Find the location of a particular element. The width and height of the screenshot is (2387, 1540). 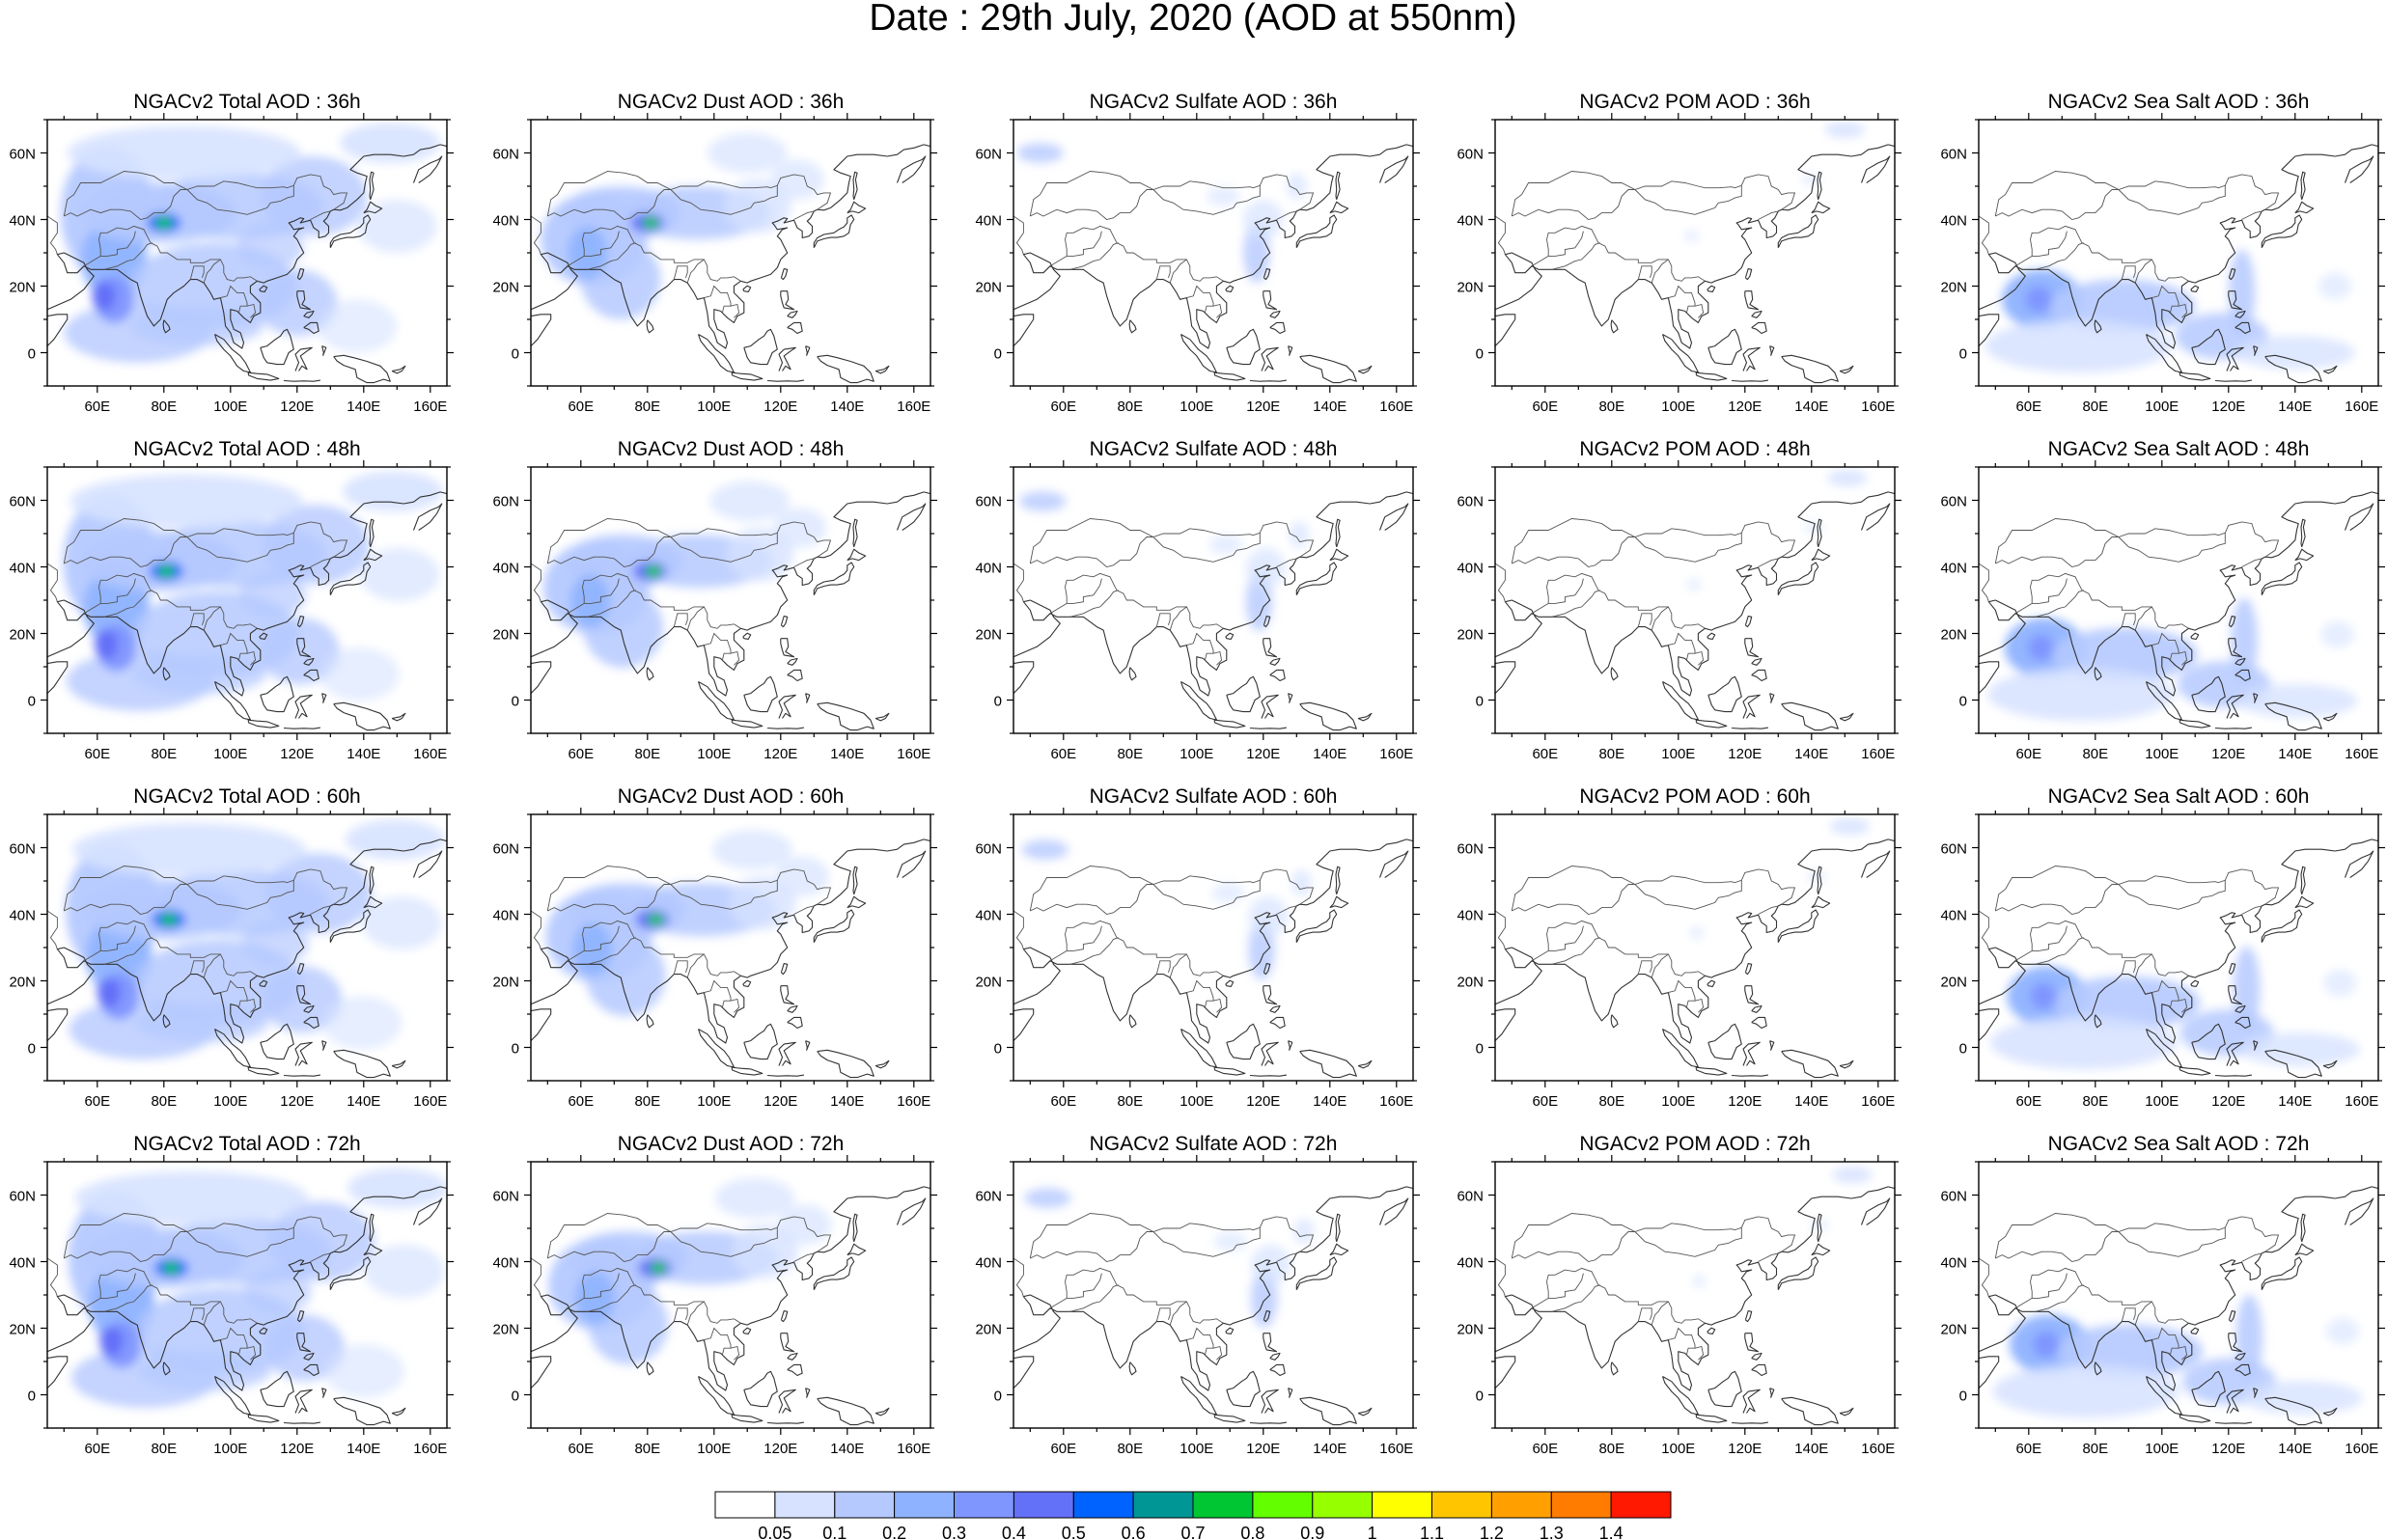

panel-title: NGACv2 Total AOD : 72h is located at coordinates (246, 1144).